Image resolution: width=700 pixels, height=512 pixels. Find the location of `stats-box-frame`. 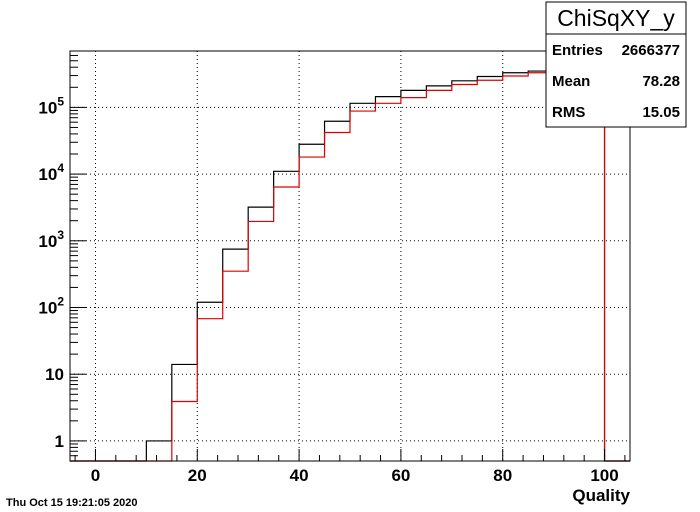

stats-box-frame is located at coordinates (616, 64).